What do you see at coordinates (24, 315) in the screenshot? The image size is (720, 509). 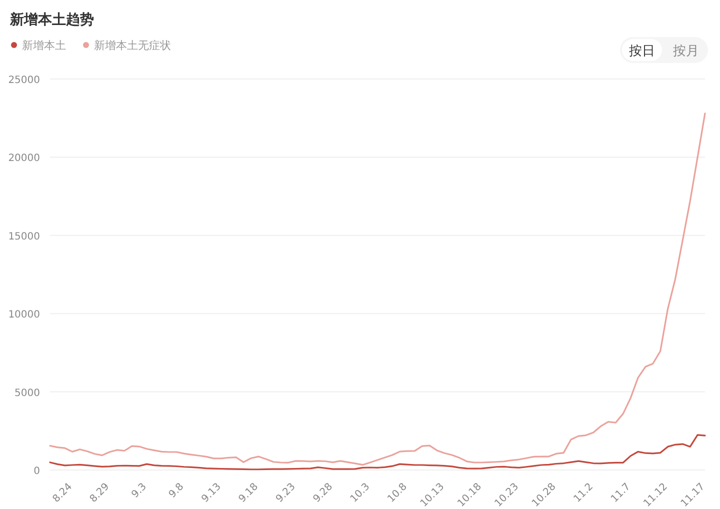 I see `y-tick-label: 10000` at bounding box center [24, 315].